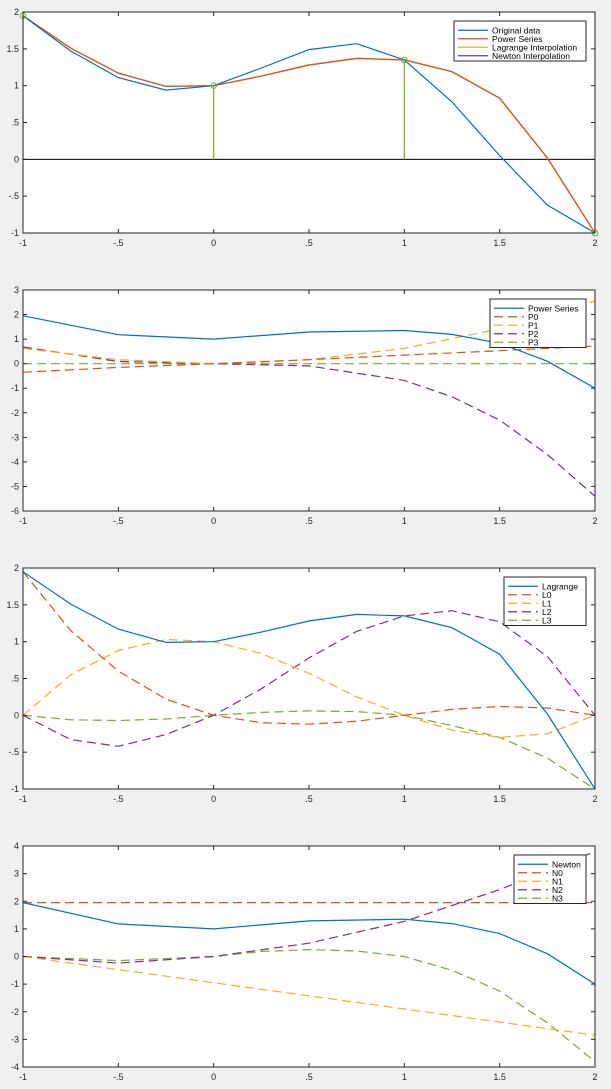  I want to click on legend-label: P2, so click(533, 334).